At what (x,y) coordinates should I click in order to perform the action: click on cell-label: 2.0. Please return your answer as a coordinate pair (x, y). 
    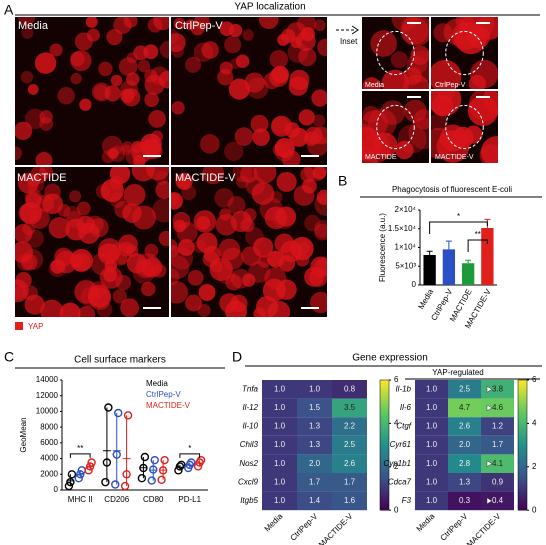
    Looking at the image, I should click on (315, 463).